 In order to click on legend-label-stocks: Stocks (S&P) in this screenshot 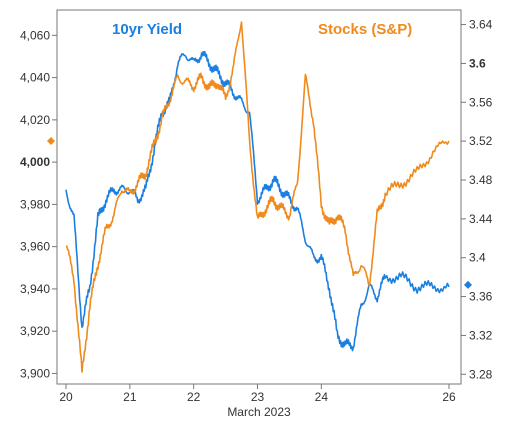, I will do `click(365, 29)`.